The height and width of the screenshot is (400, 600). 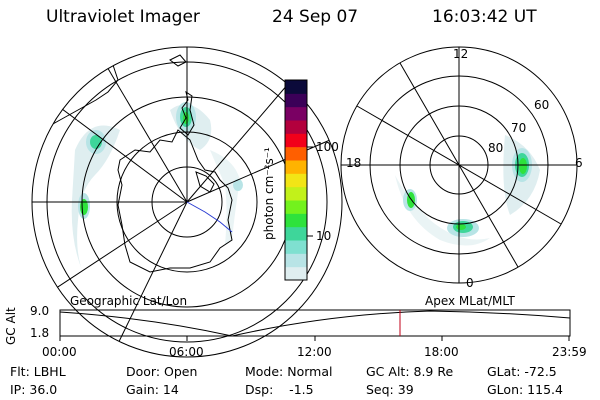 What do you see at coordinates (461, 54) in the screenshot?
I see `mlt-label-12: 12` at bounding box center [461, 54].